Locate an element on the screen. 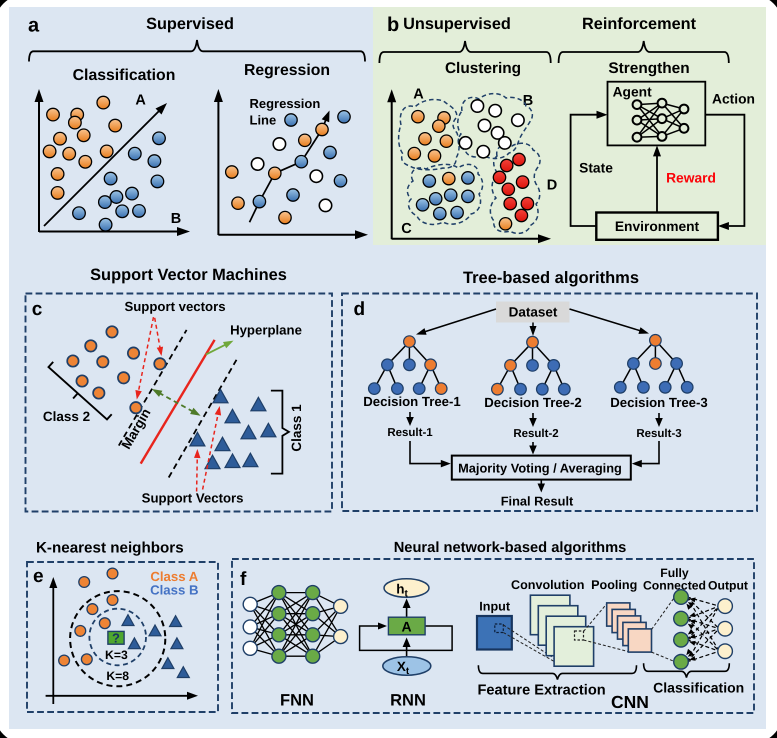  svg-text: Final Result is located at coordinates (537, 501).